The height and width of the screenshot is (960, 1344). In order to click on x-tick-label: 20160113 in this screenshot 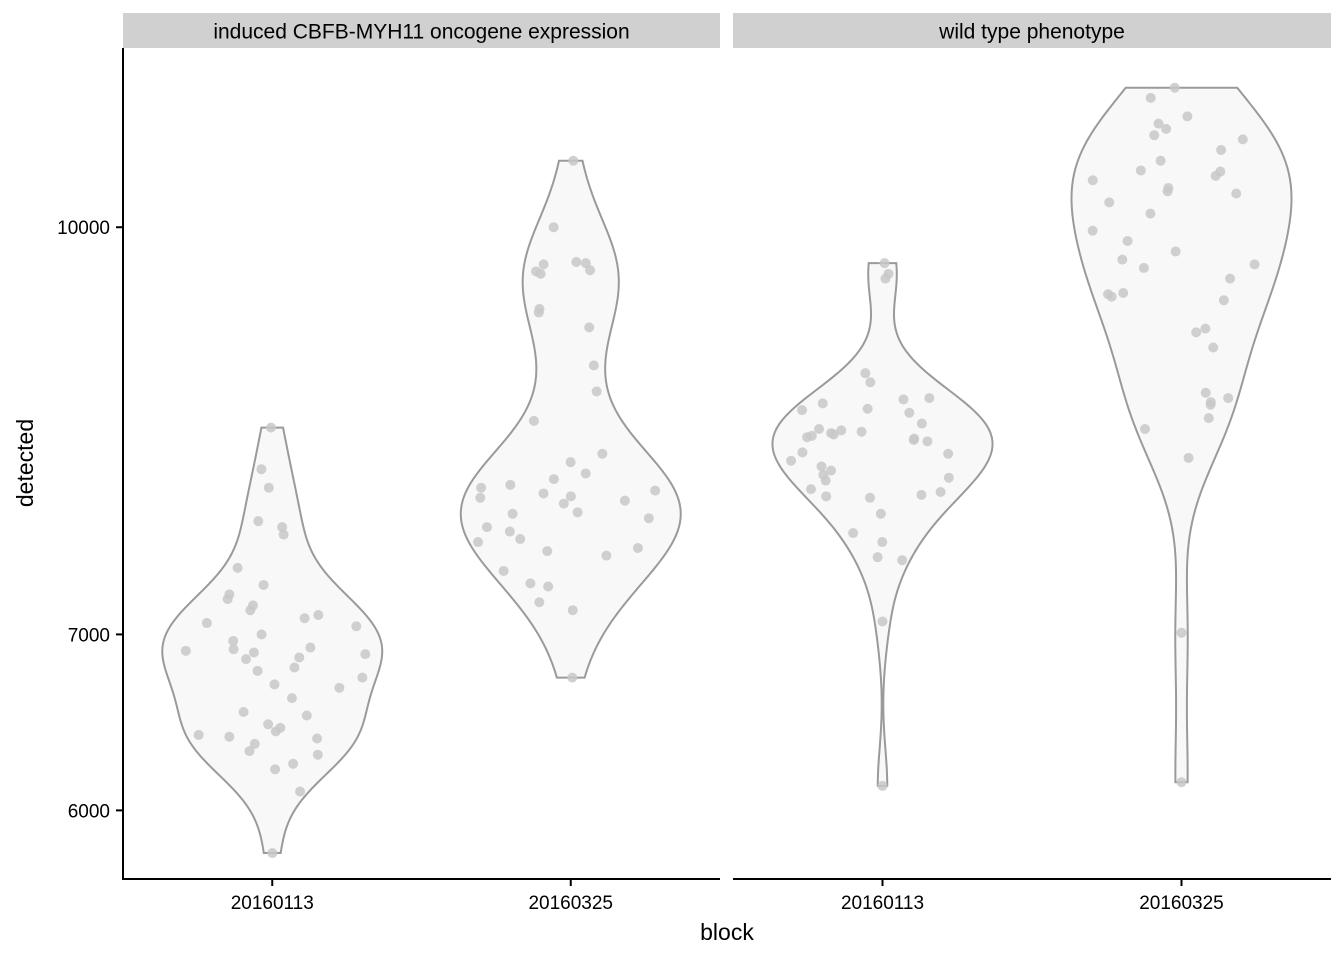, I will do `click(272, 903)`.